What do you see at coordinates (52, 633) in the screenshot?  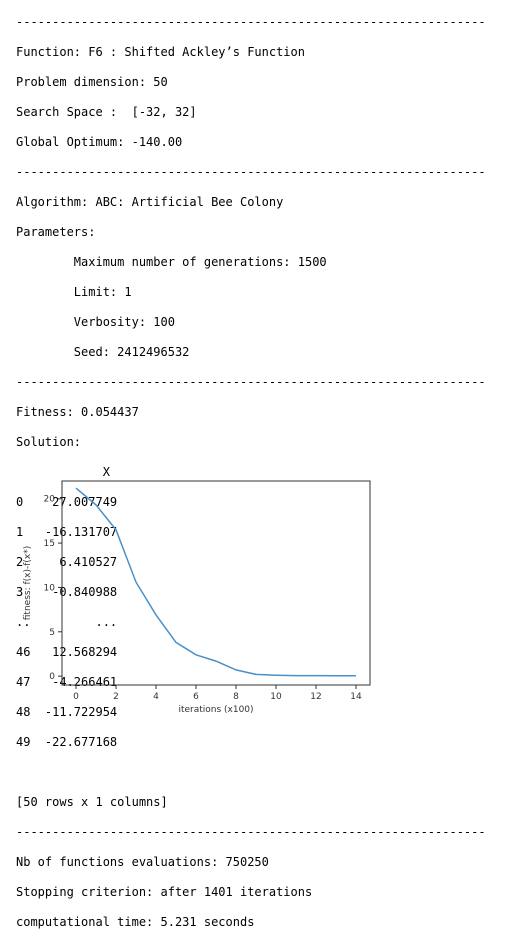 I see `y-tick-label: 5` at bounding box center [52, 633].